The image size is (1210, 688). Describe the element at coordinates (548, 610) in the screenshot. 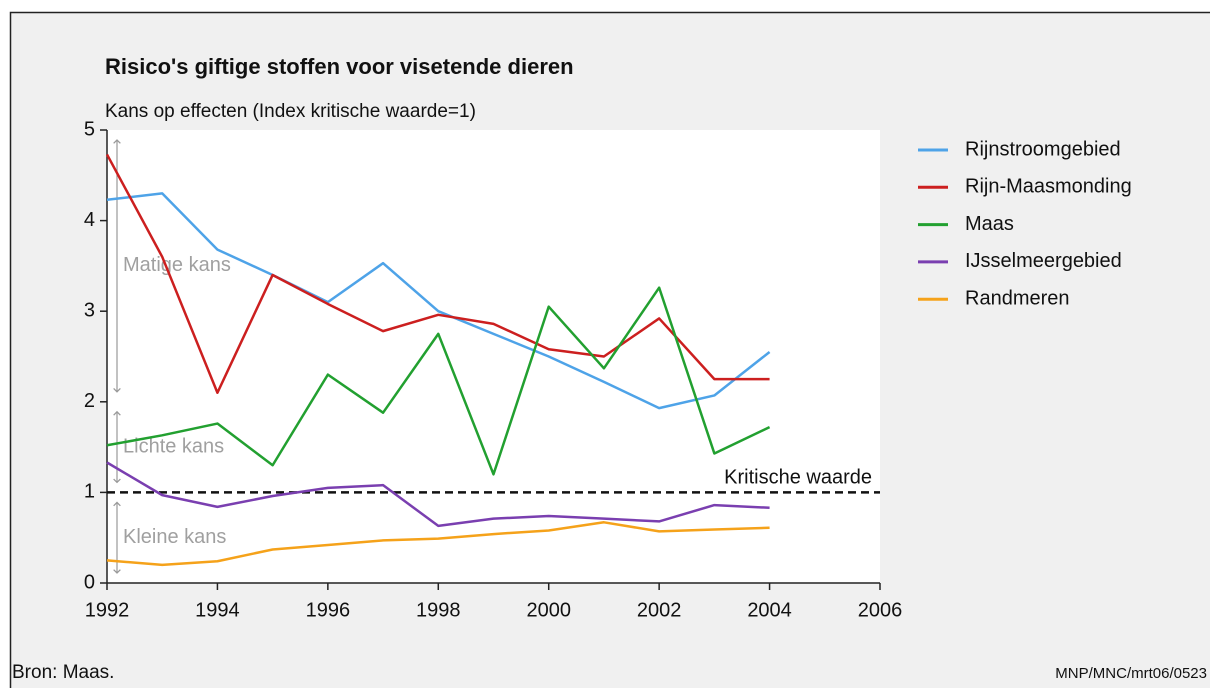

I see `x-tick-label: 2000` at that location.